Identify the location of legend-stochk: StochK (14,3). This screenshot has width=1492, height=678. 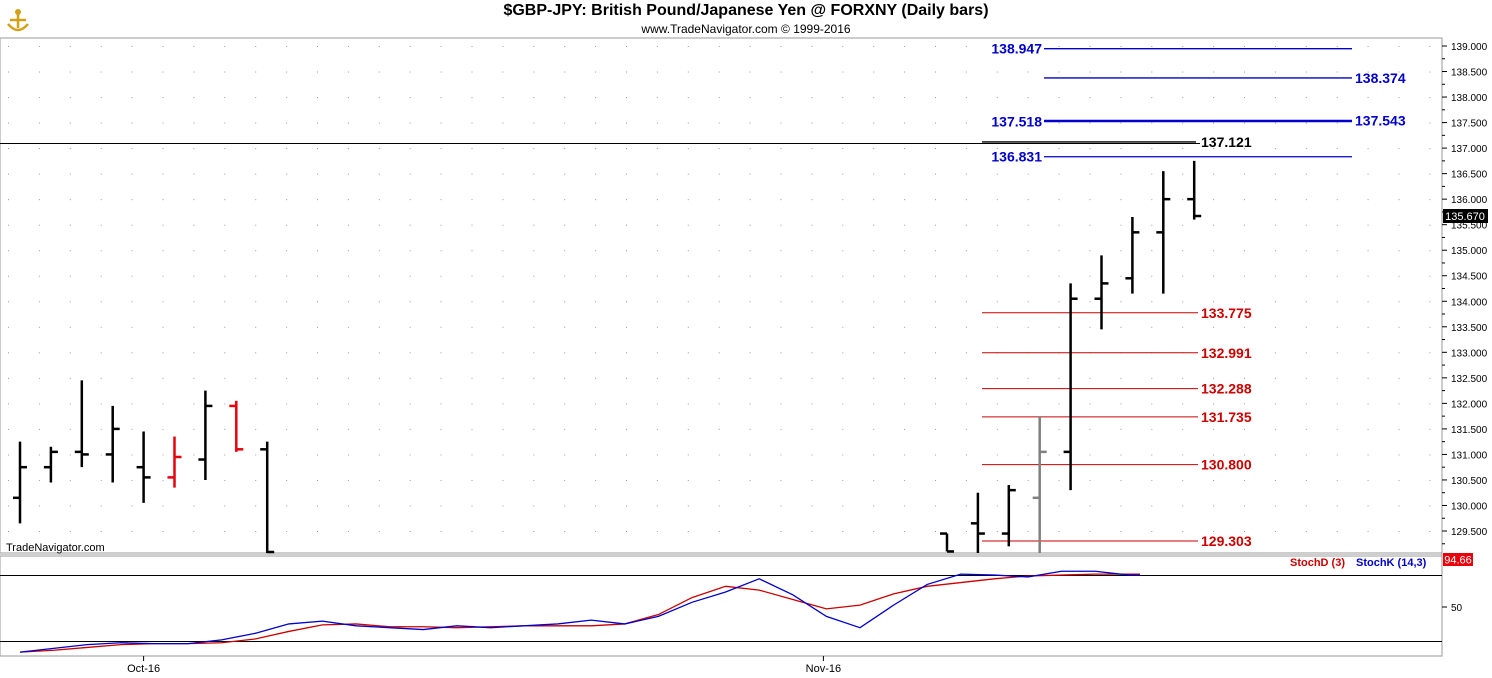
(1391, 563).